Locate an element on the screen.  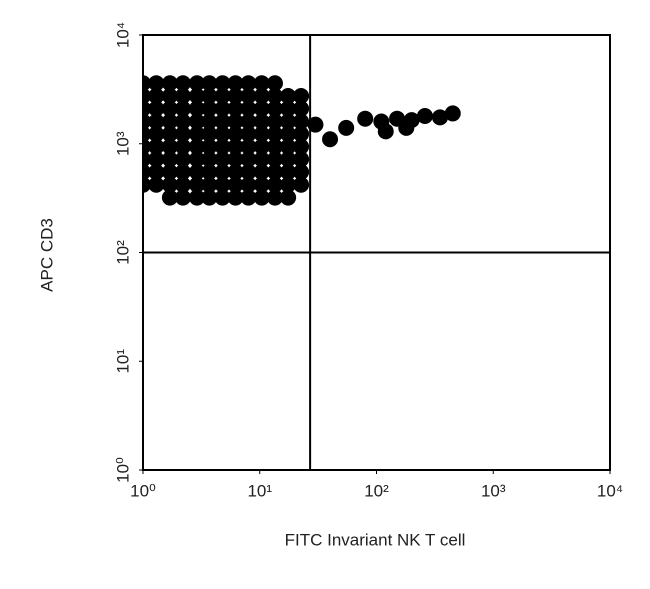
x-axis-label: FITC Invariant NK T cell is located at coordinates (375, 539).